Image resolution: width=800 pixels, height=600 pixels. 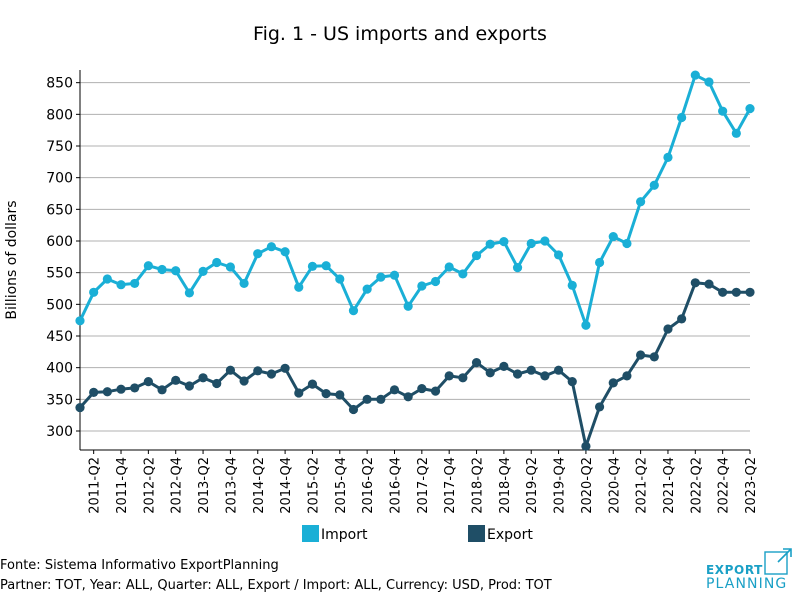 I want to click on x-tick-label: 2023-Q2, so click(x=751, y=485).